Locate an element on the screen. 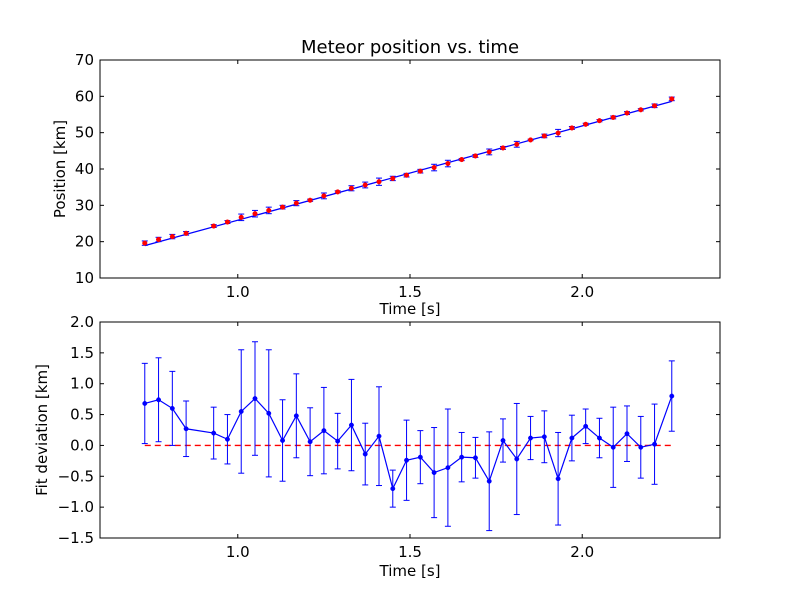  bottom-x-axis-label: Time [s] is located at coordinates (410, 571).